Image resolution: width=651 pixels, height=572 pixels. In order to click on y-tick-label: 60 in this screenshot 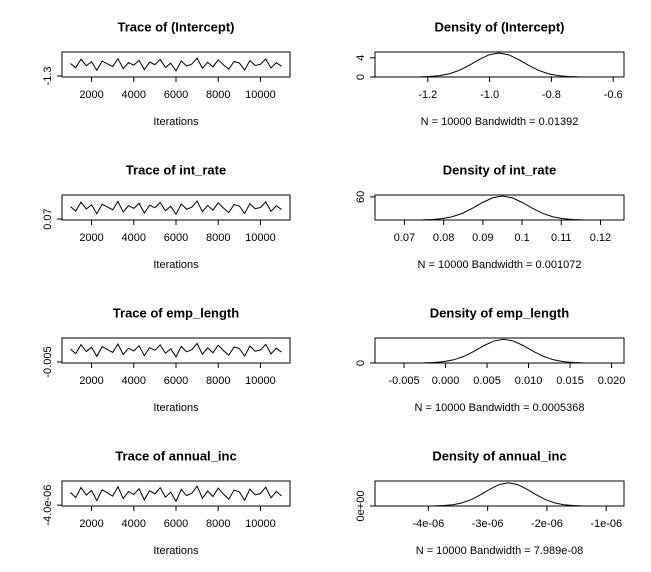, I will do `click(361, 197)`.